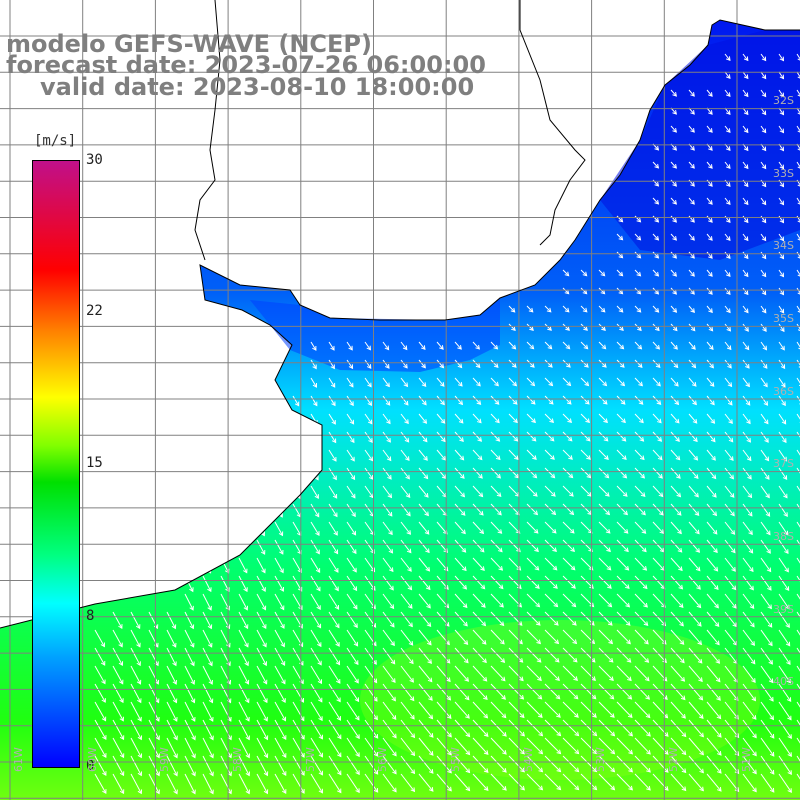 Image resolution: width=800 pixels, height=800 pixels. I want to click on colorbar-tick-8: 8, so click(90, 616).